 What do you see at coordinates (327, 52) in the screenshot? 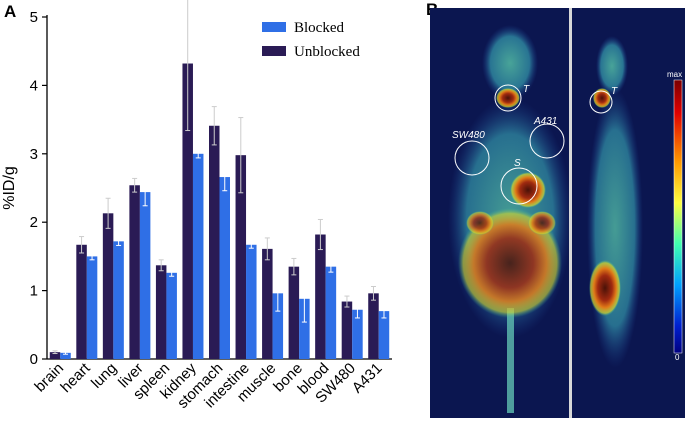
I see `legend-label-unblocked: Unblocked` at bounding box center [327, 52].